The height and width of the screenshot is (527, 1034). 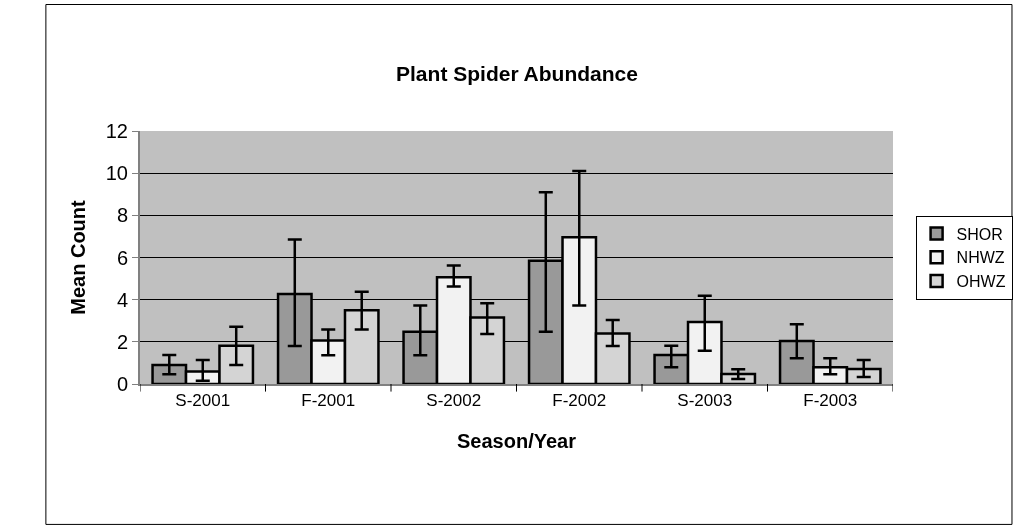 I want to click on y-tick-label: 12, so click(x=116, y=131).